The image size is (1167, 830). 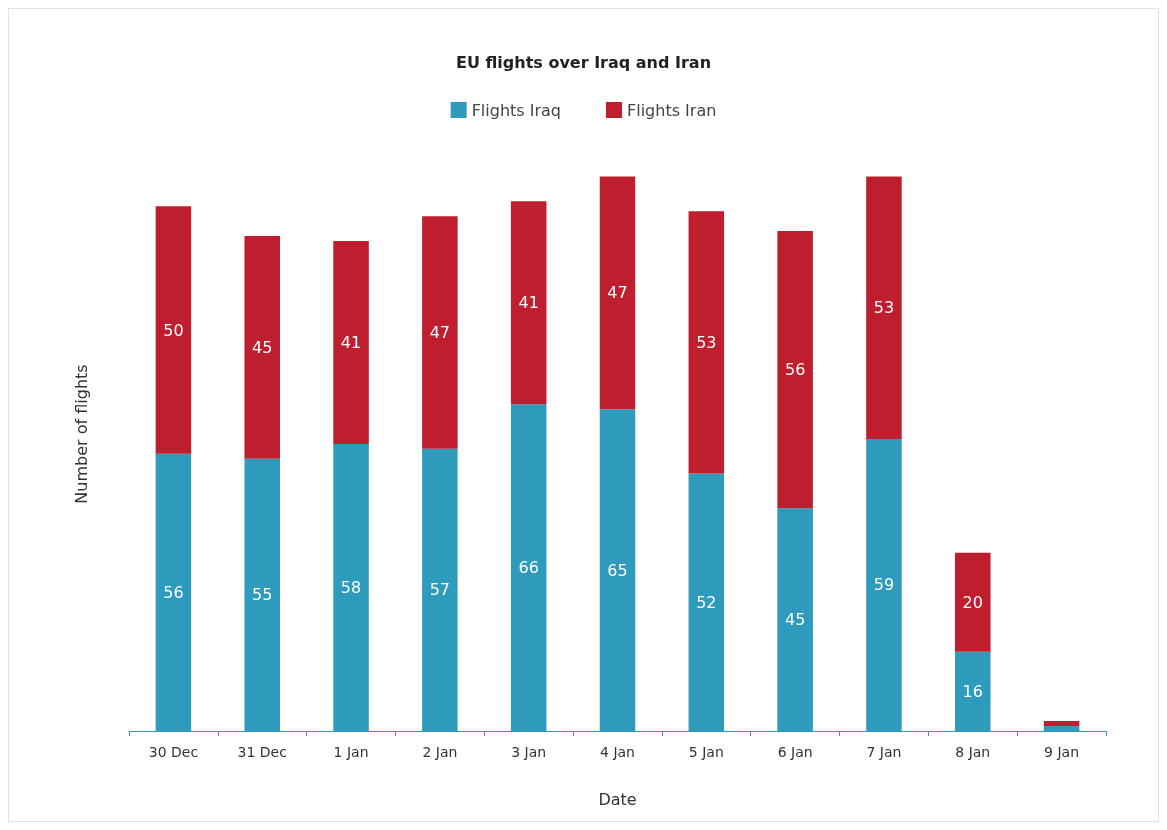 I want to click on x-tick-label: 5 Jan, so click(x=706, y=752).